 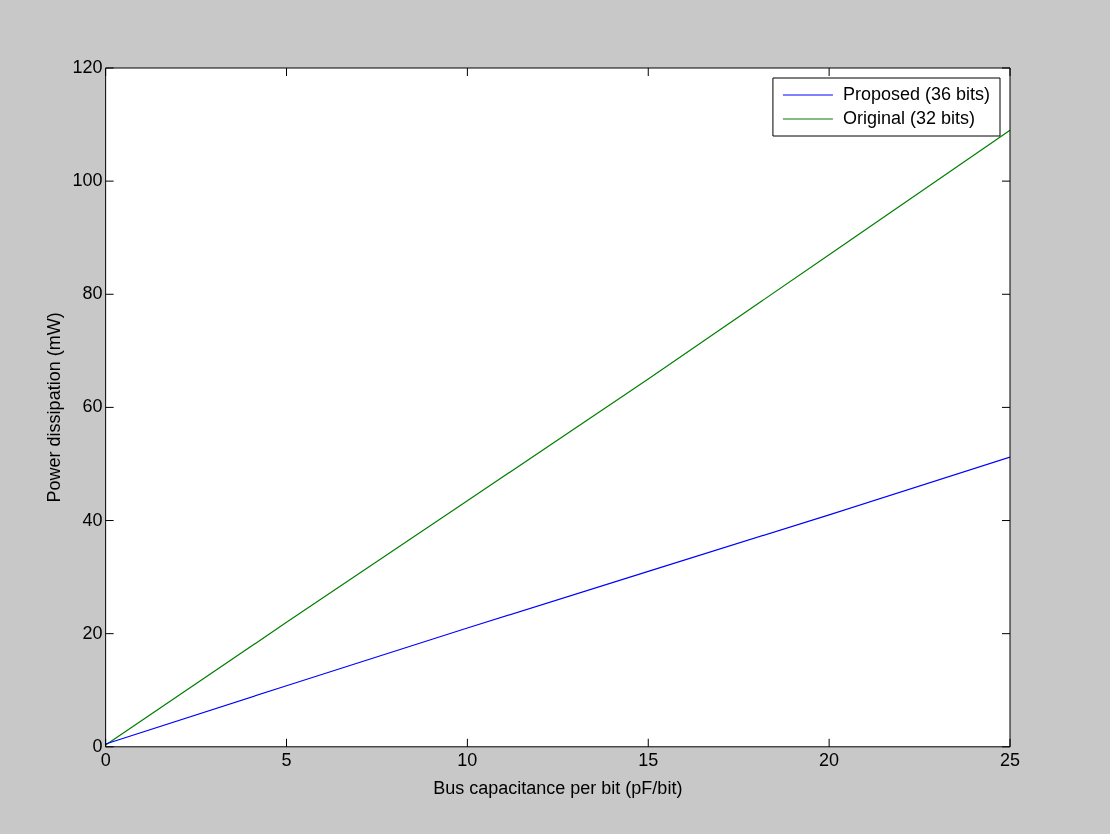 I want to click on x-tick-label: 20, so click(x=829, y=759).